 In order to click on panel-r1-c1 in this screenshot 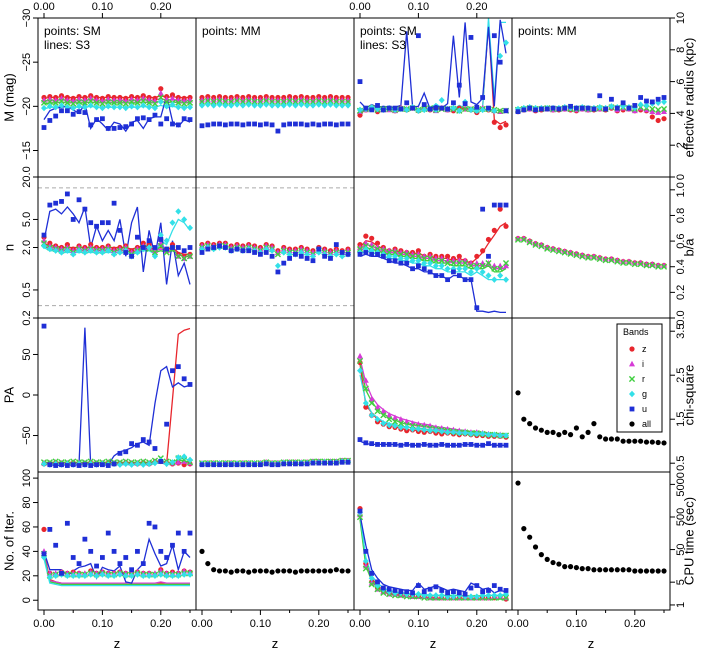, I will do `click(275, 247)`.